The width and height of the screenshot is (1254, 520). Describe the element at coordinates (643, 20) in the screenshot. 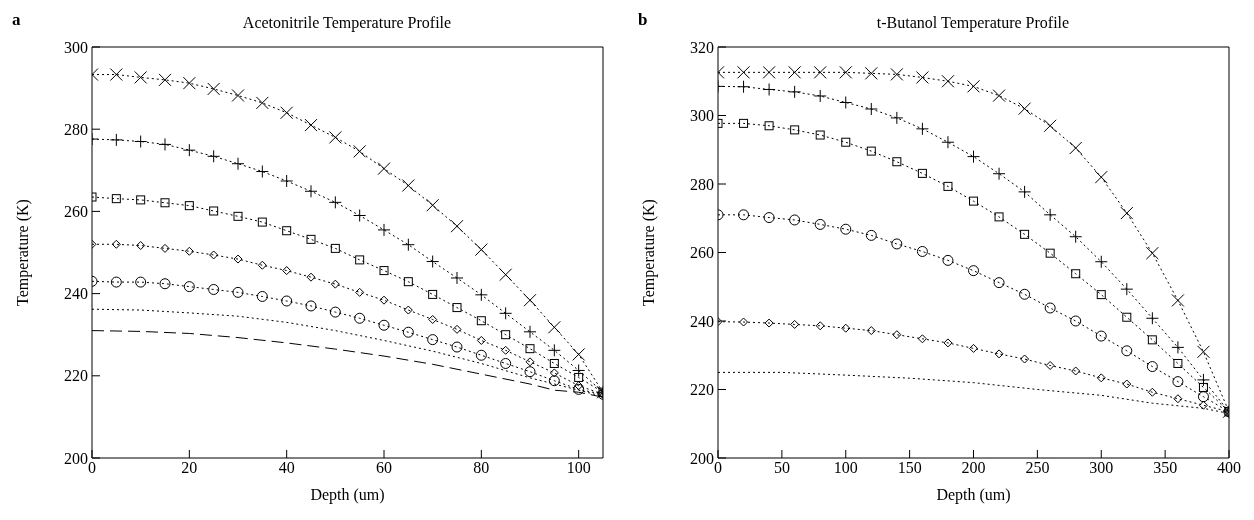

I see `text: b` at that location.